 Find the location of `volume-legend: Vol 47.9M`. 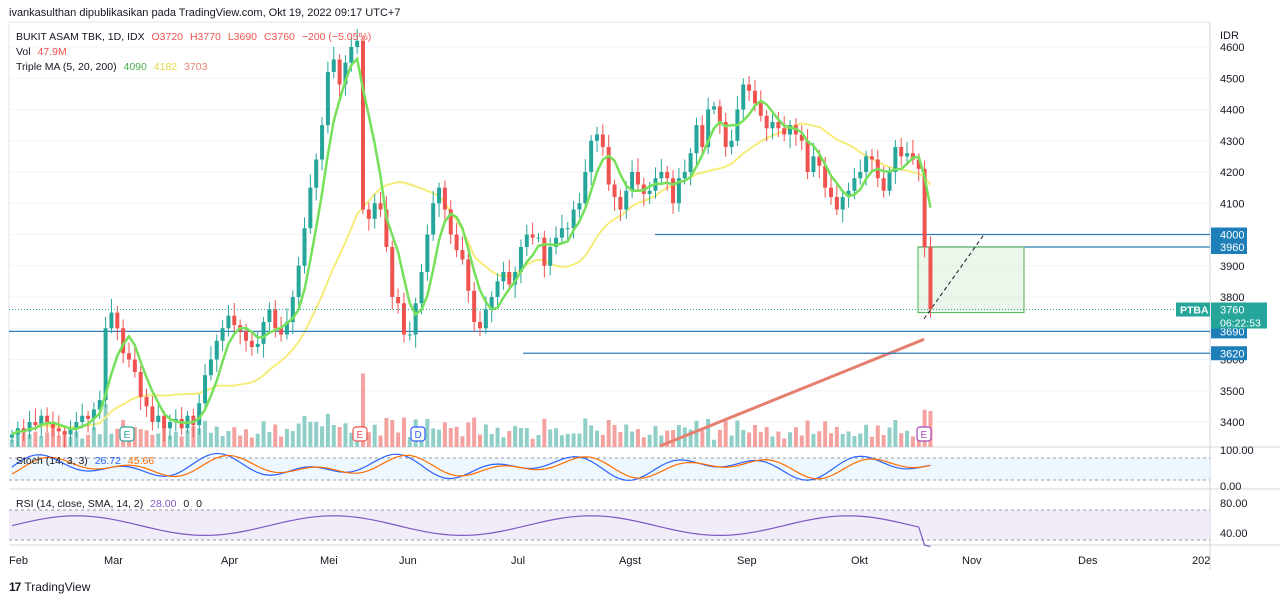

volume-legend: Vol 47.9M is located at coordinates (43, 52).